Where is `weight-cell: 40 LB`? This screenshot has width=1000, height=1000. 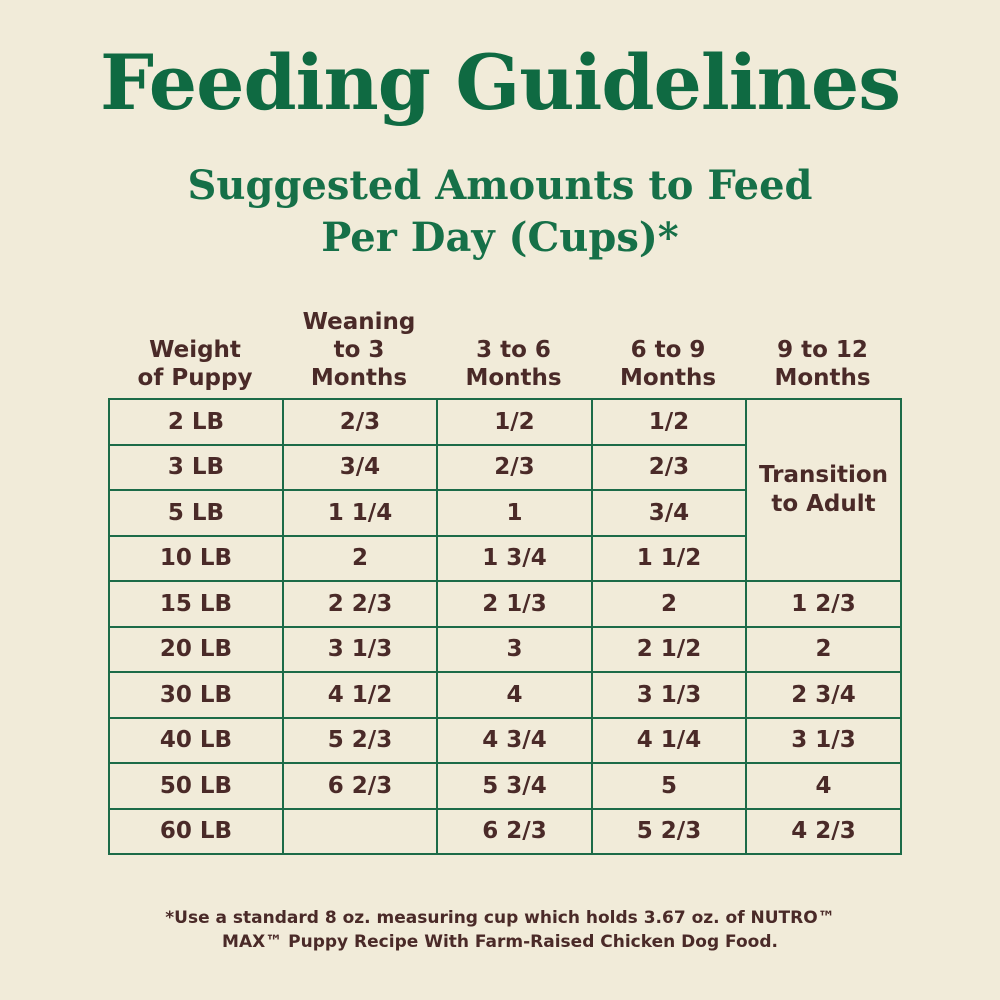
weight-cell: 40 LB is located at coordinates (196, 740).